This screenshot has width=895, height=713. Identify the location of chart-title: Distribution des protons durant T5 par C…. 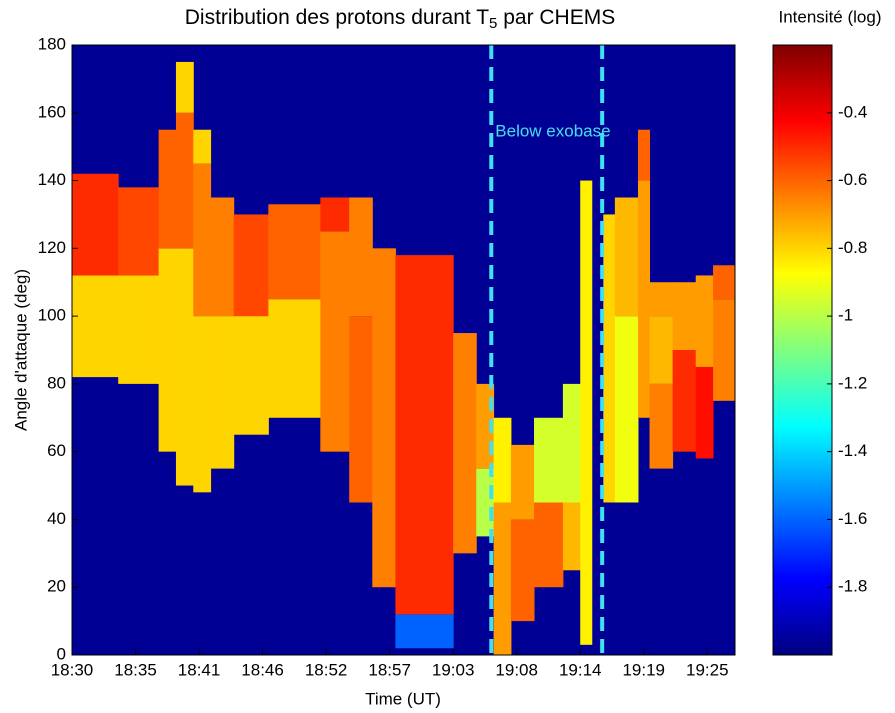
(400, 19).